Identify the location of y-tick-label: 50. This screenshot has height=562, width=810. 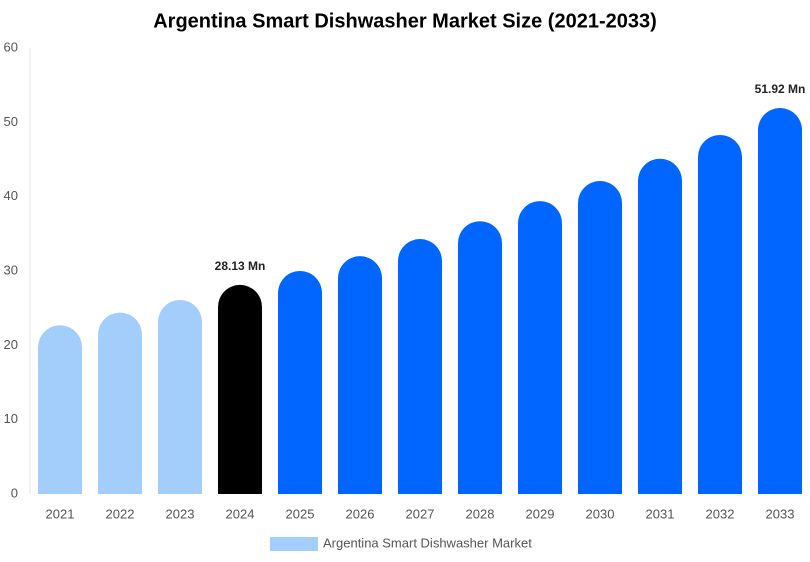
(11, 121).